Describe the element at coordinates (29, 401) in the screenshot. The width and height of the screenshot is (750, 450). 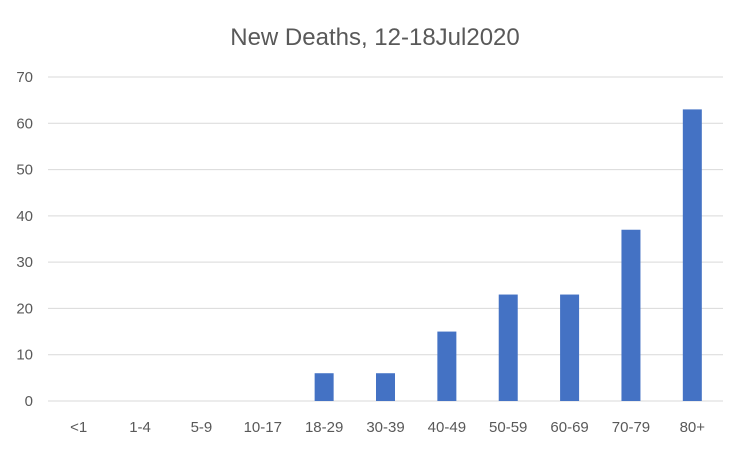
I see `y-tick-label: 0` at that location.